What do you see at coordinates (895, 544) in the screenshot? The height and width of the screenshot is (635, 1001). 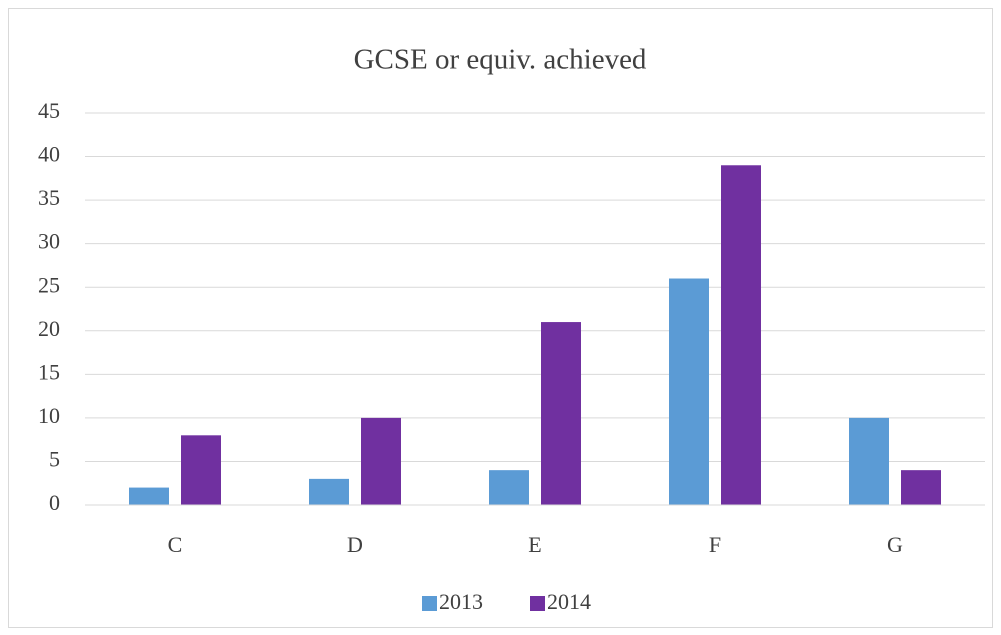 I see `x-tick-label: G` at bounding box center [895, 544].